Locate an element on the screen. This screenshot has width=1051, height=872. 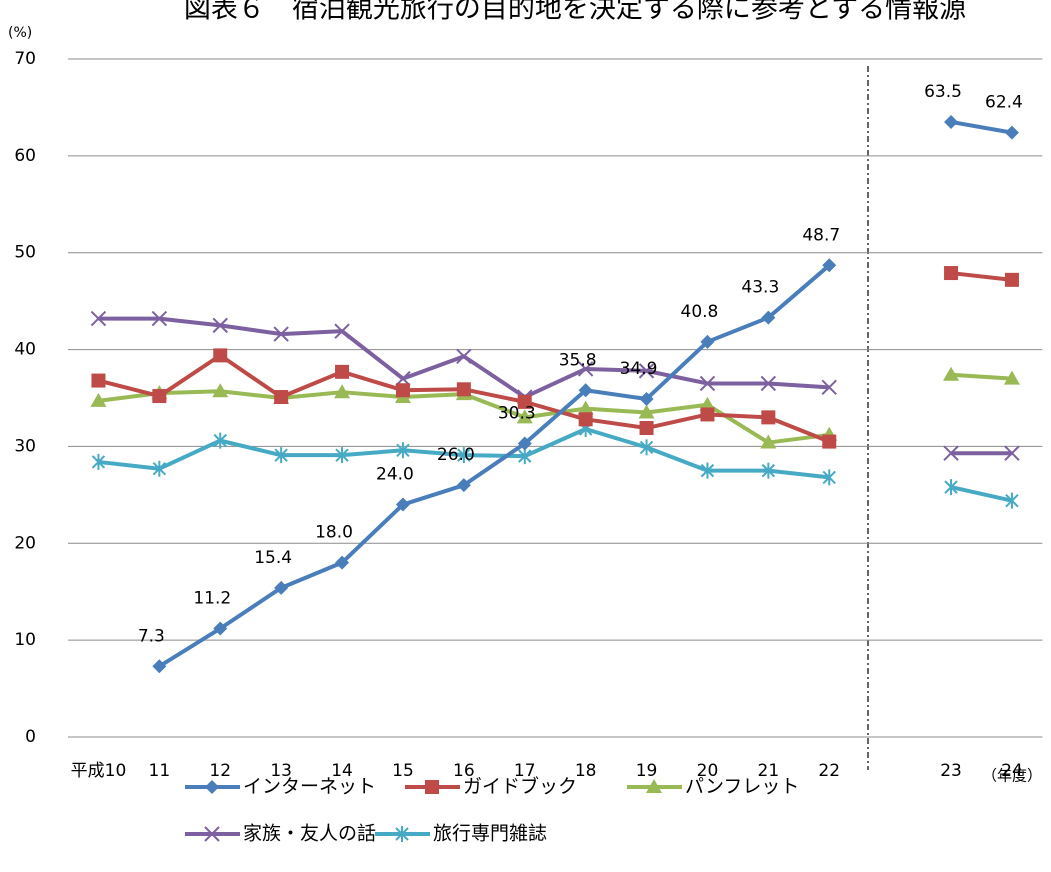
x-tick-label: 24 is located at coordinates (1012, 771).